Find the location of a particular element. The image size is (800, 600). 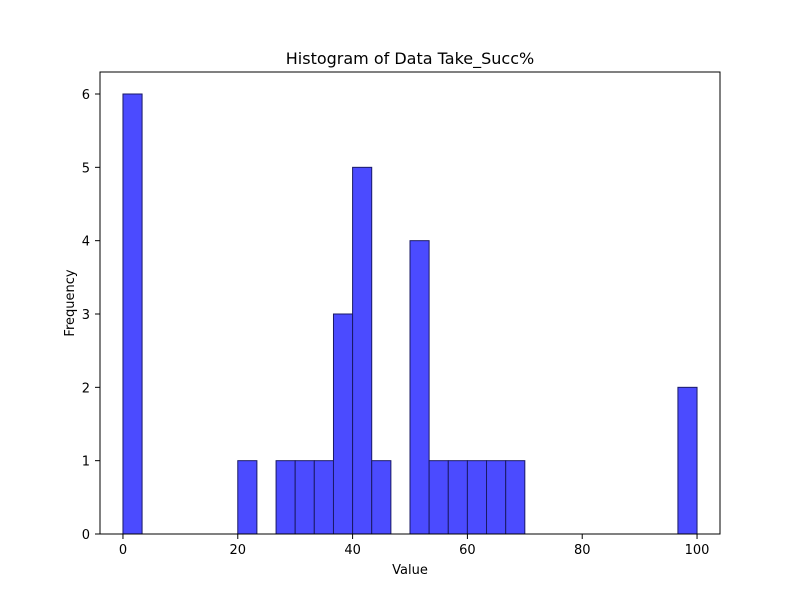

y-axis-label: Frequency is located at coordinates (70, 302).